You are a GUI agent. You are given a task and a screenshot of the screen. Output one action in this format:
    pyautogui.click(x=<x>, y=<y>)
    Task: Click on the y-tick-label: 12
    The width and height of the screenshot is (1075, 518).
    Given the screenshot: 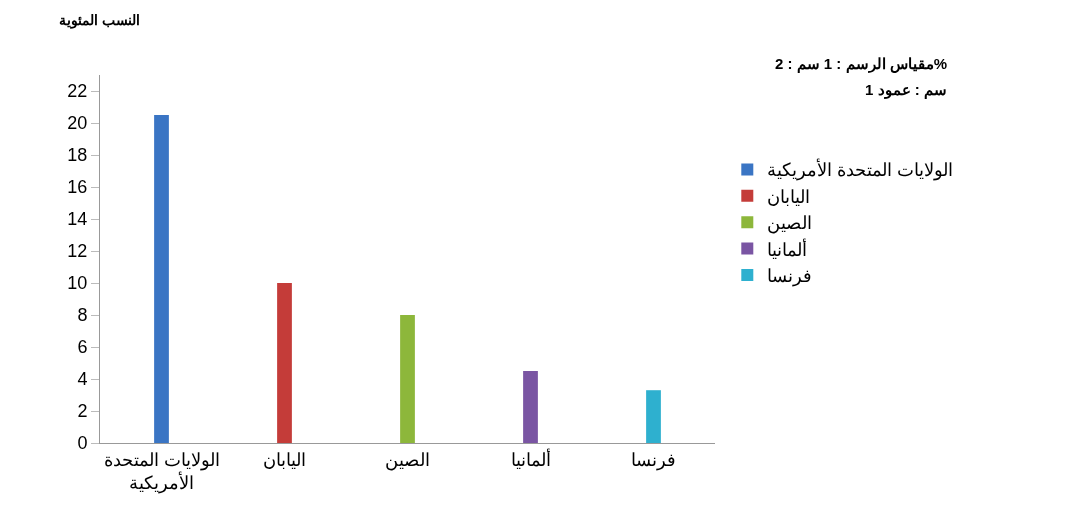 What is the action you would take?
    pyautogui.click(x=77, y=251)
    